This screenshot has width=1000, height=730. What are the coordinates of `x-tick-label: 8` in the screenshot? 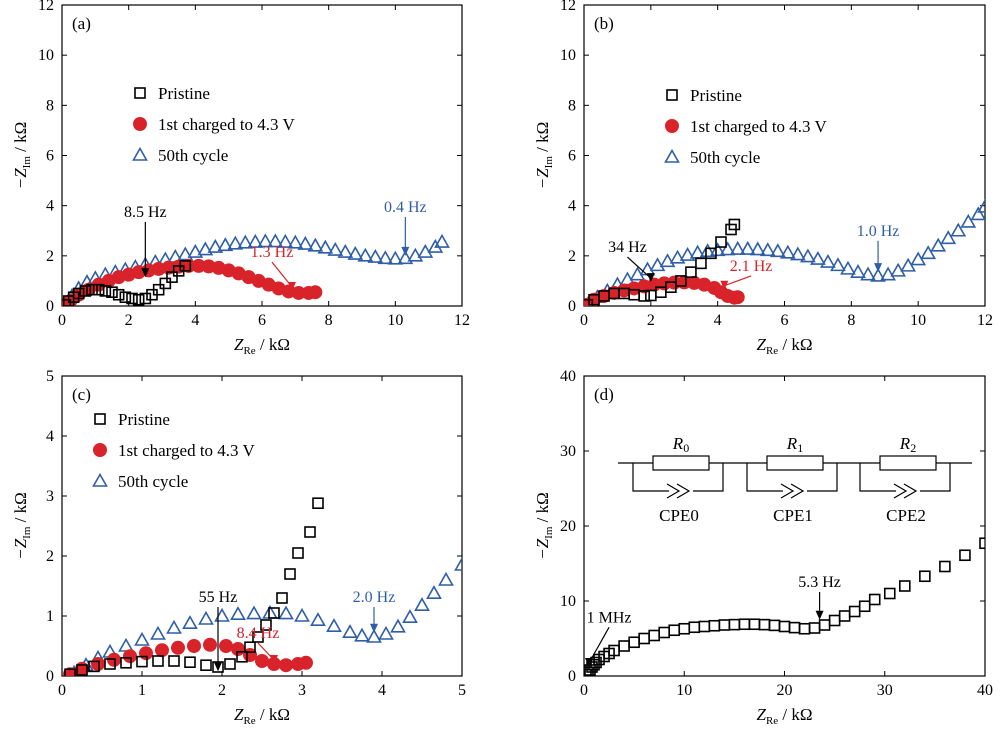 It's located at (851, 320).